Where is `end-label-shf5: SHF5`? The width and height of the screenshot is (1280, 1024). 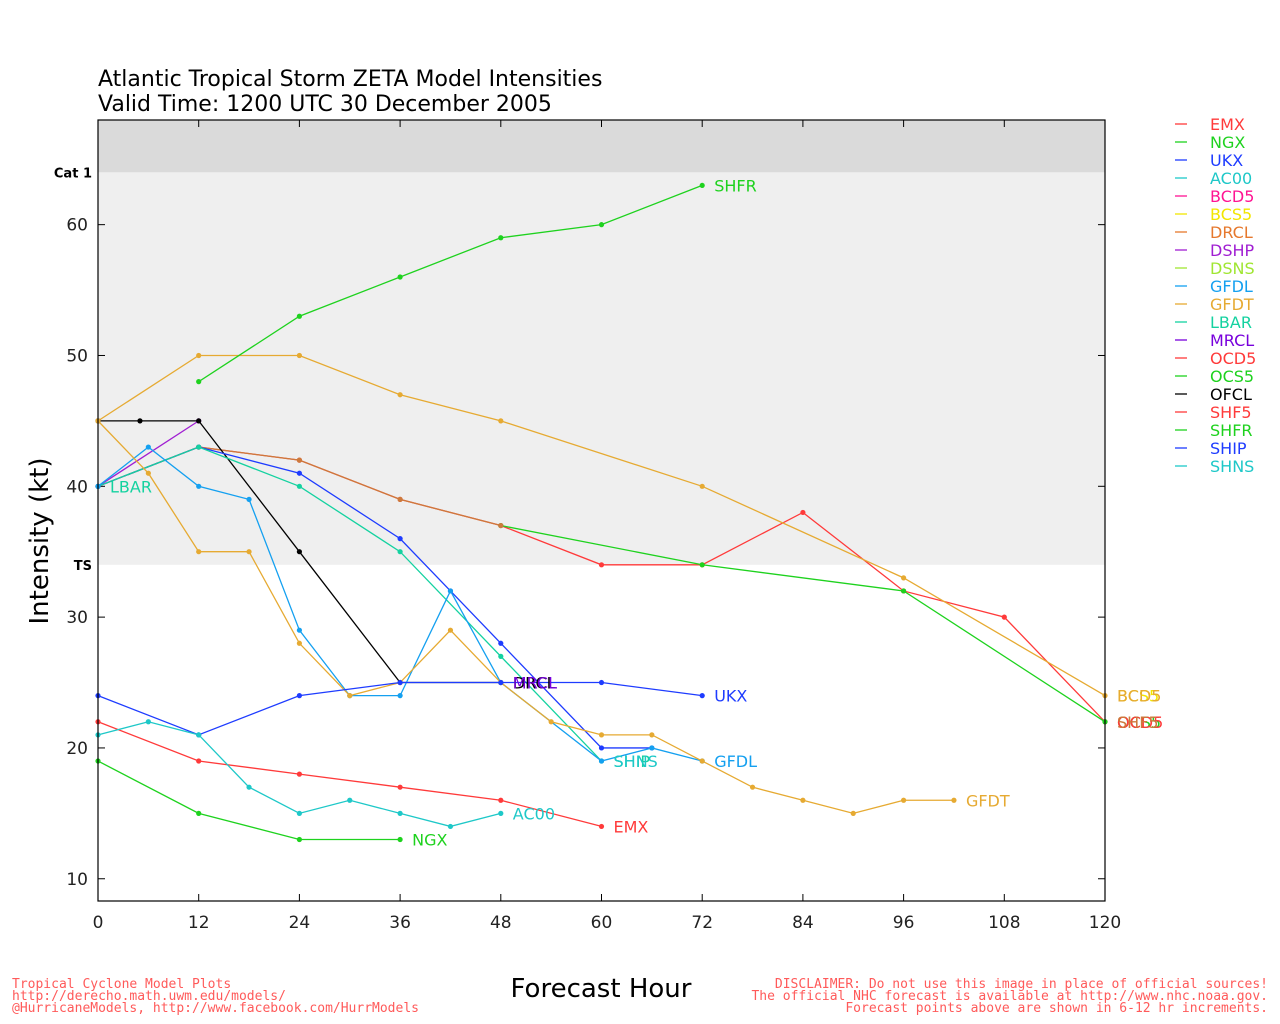 end-label-shf5: SHF5 is located at coordinates (1138, 722).